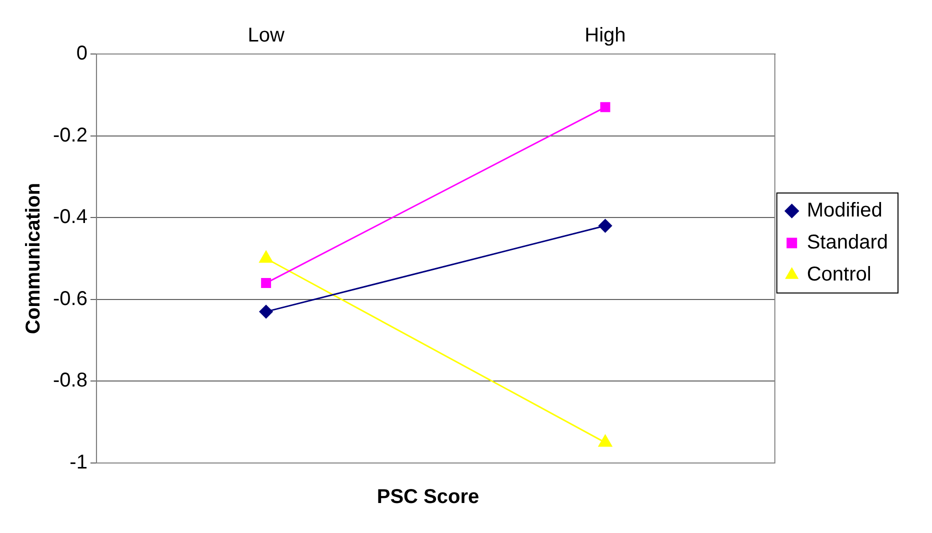 The height and width of the screenshot is (533, 932). Describe the element at coordinates (839, 275) in the screenshot. I see `legend-label: Control` at that location.